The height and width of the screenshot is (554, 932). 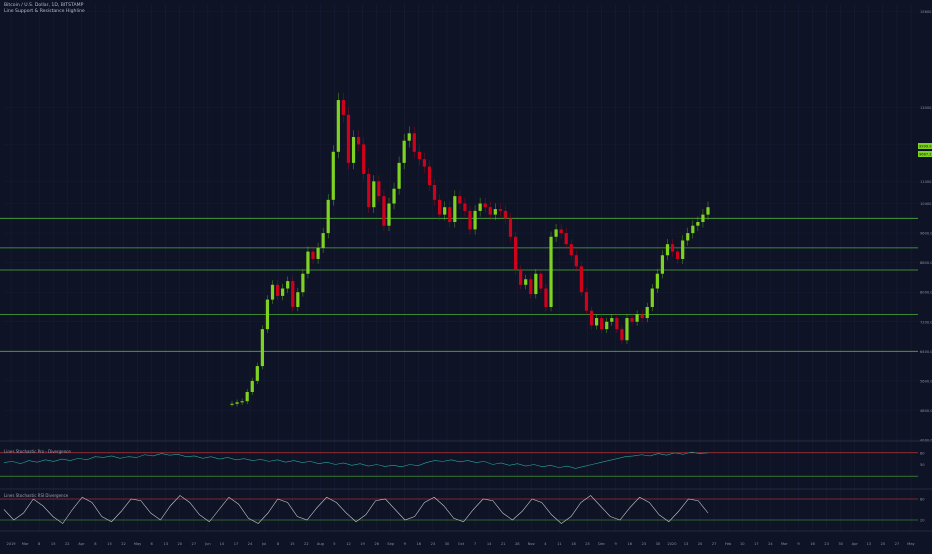 I want to click on x-tick-label: 2019, so click(x=11, y=544).